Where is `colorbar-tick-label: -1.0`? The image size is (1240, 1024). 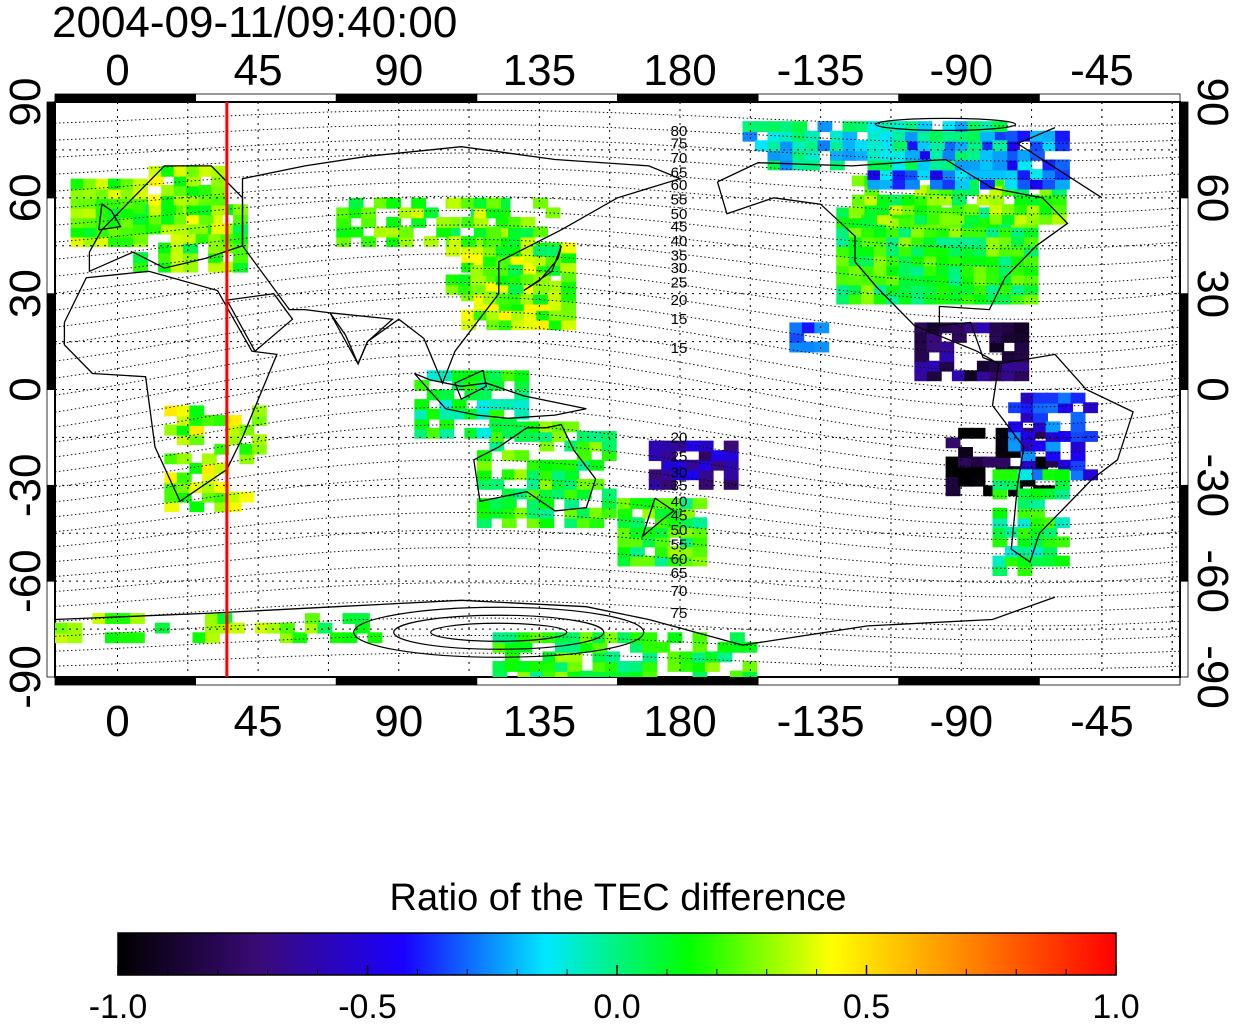 colorbar-tick-label: -1.0 is located at coordinates (118, 1006).